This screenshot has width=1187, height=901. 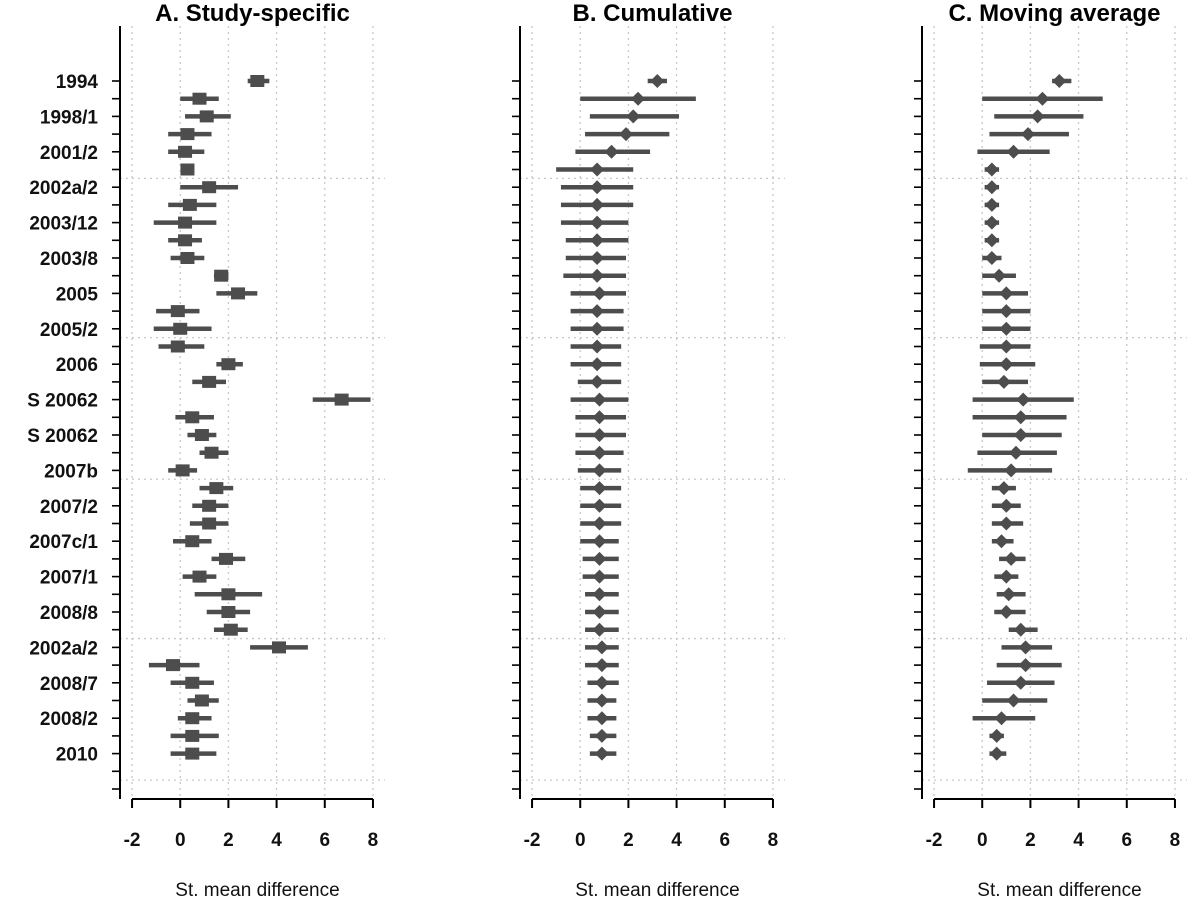 I want to click on y-label-2008-2: 2008/2, so click(x=69, y=719).